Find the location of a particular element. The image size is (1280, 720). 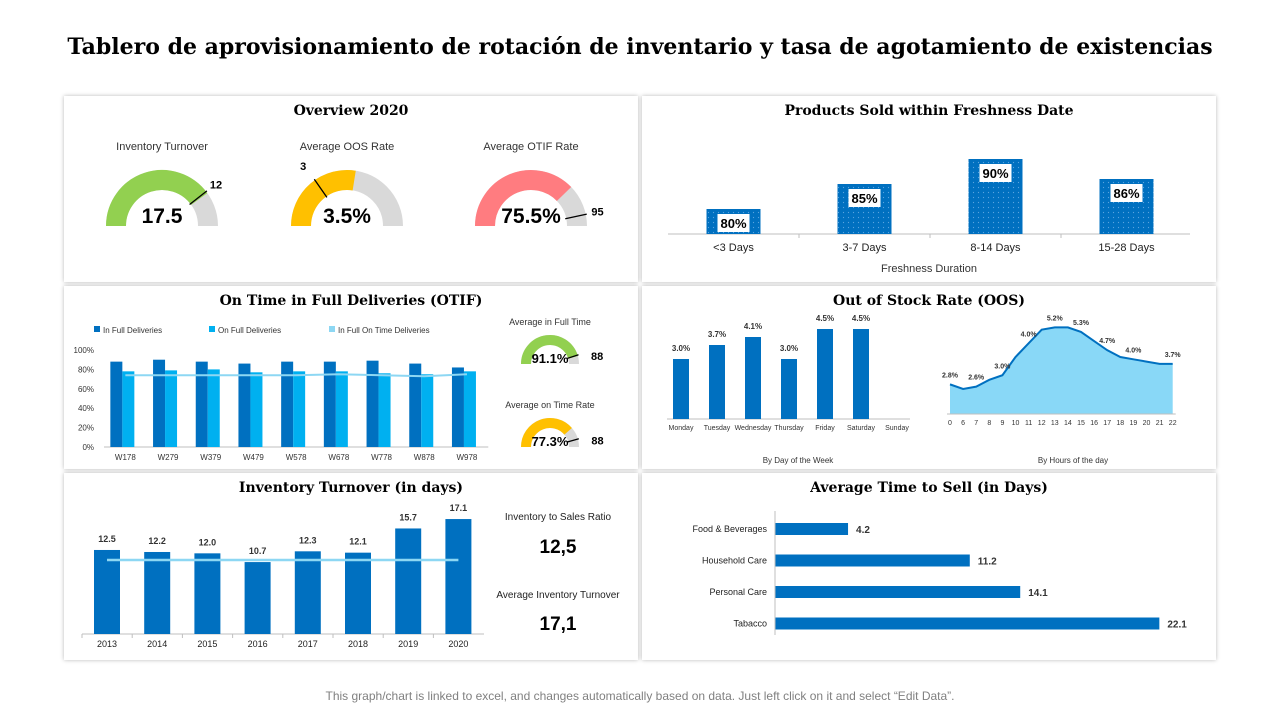

y-tick-label: 20% is located at coordinates (86, 428).